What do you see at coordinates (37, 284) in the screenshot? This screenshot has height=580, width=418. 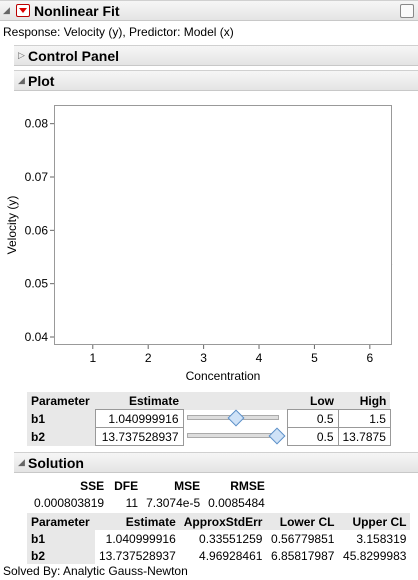 I see `y-tick-label: 0.05` at bounding box center [37, 284].